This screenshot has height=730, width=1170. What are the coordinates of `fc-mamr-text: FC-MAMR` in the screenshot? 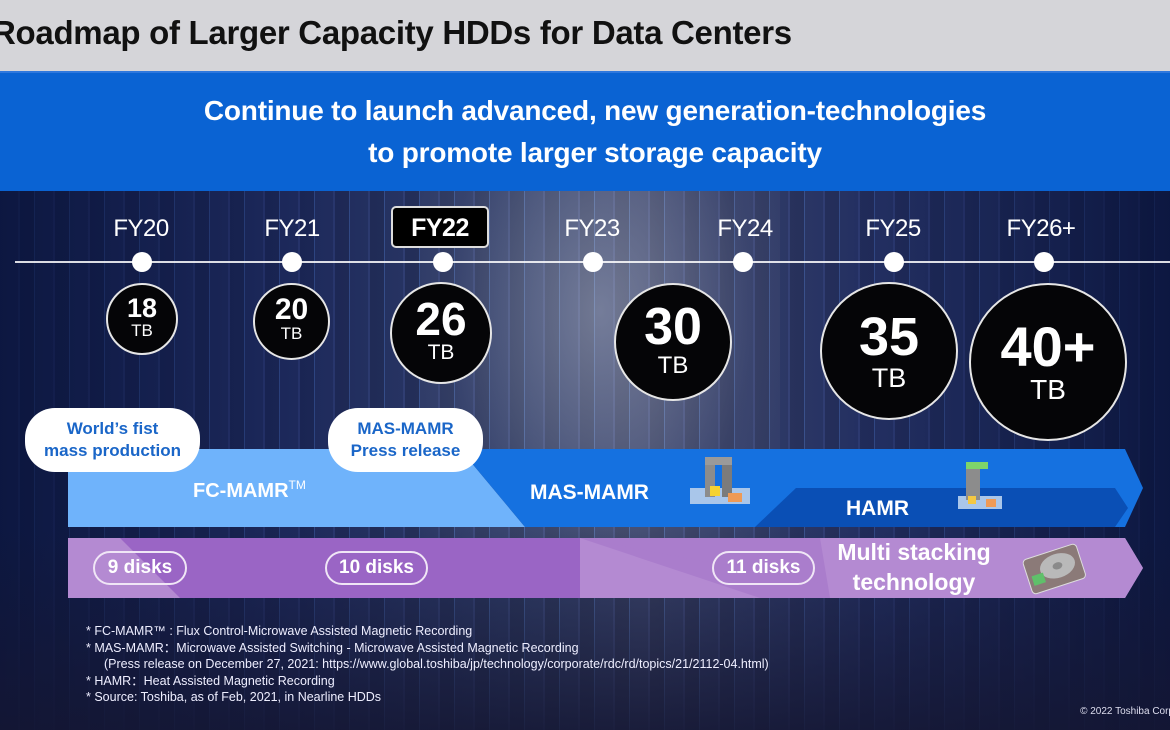 It's located at (241, 491).